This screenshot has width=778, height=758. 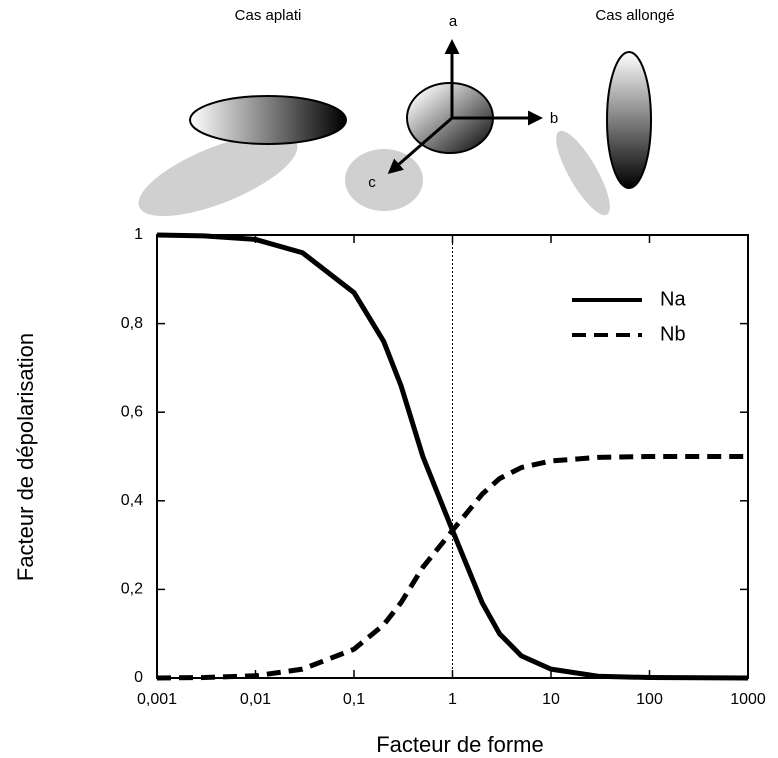 I want to click on y-tick-label: 0,2, so click(x=132, y=589).